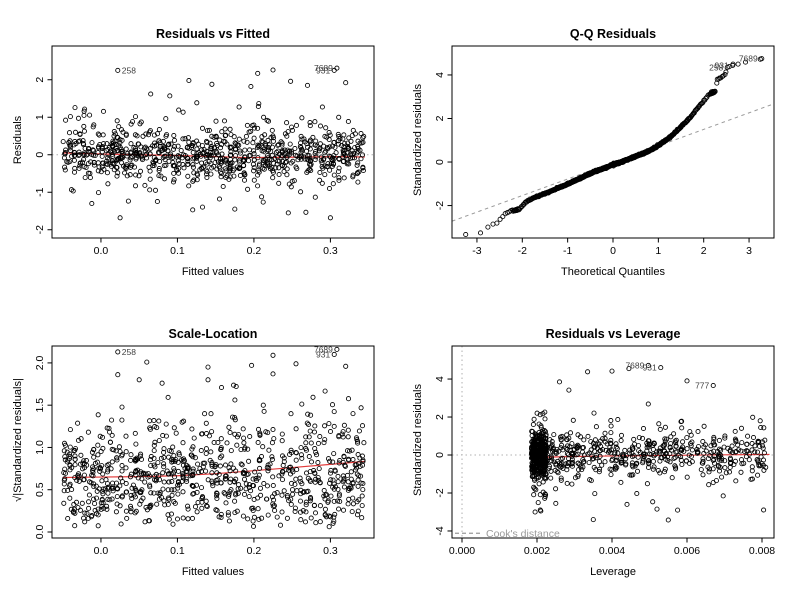  Describe the element at coordinates (462, 551) in the screenshot. I see `x-tick-label: 0.000` at that location.